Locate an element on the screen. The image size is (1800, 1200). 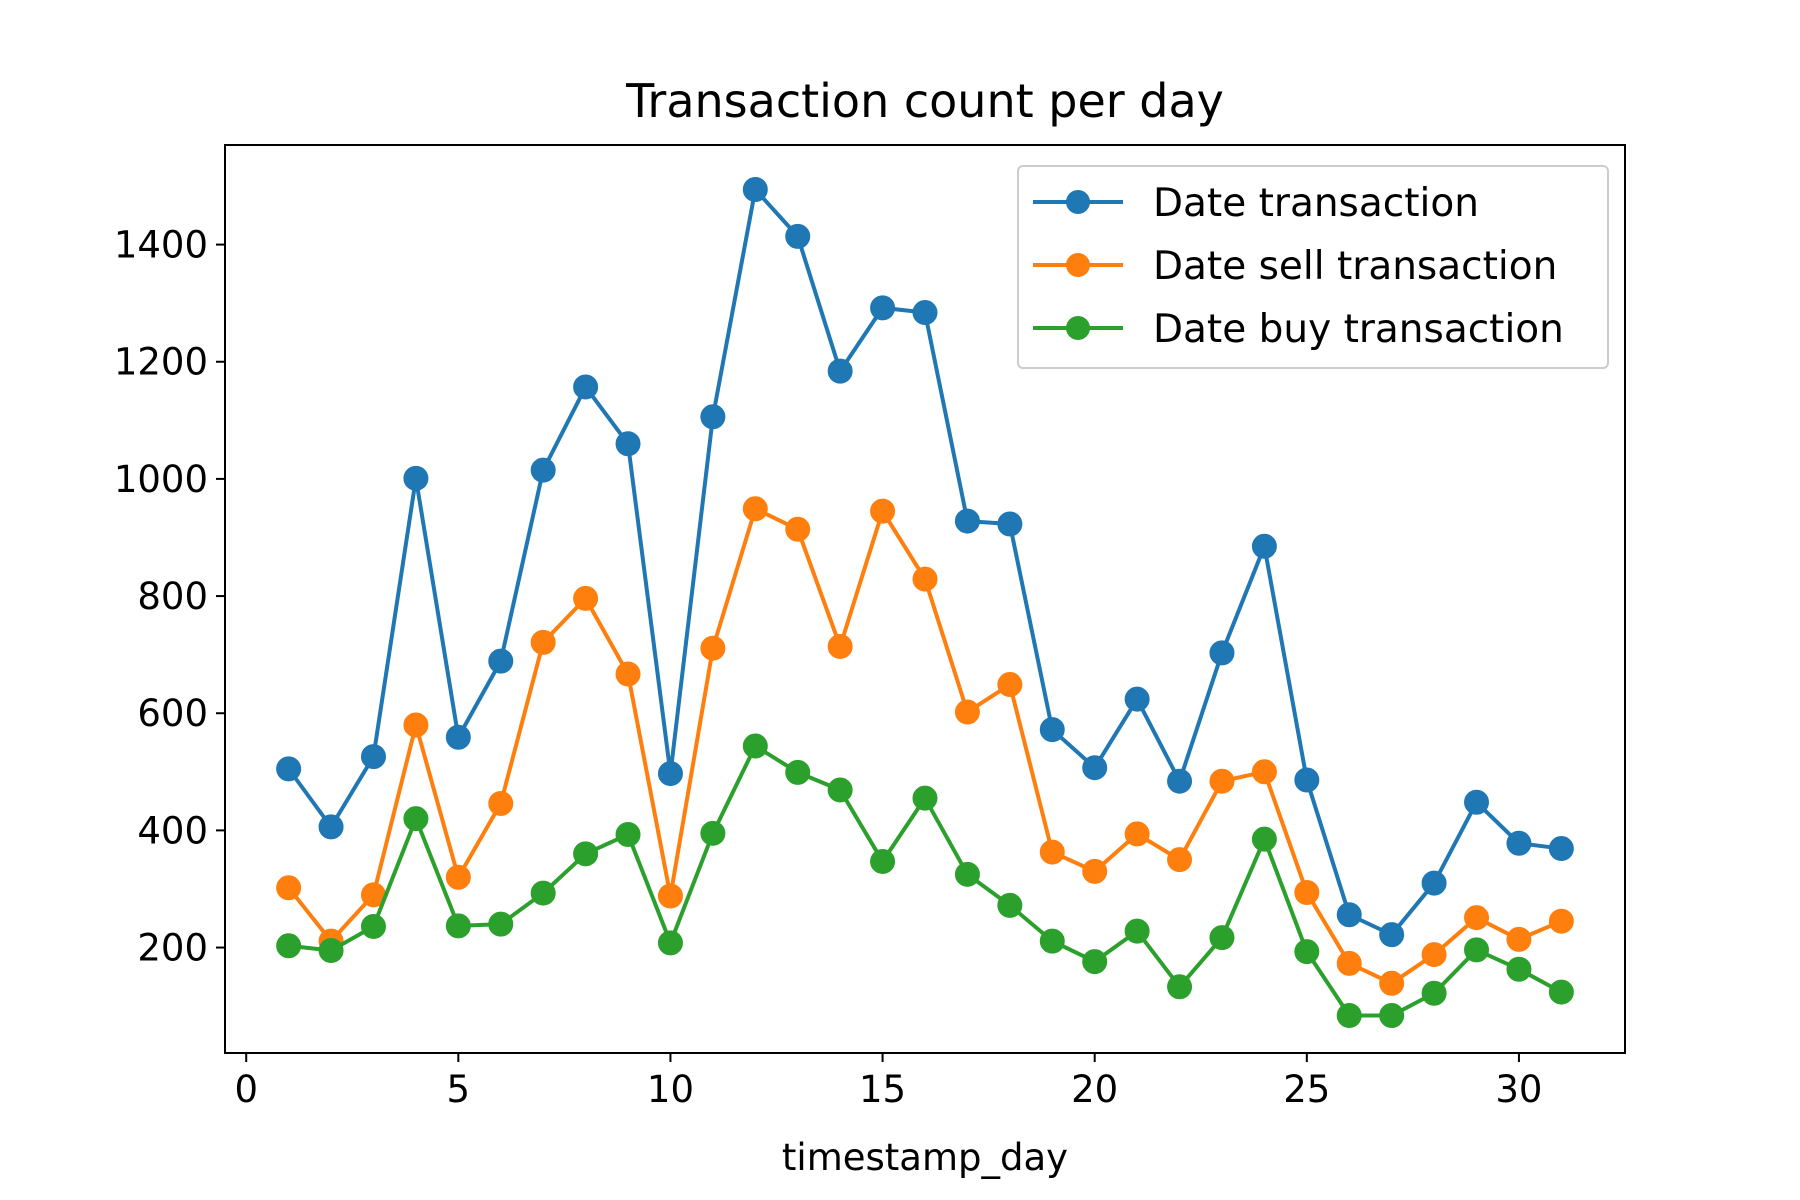
legend-entry-3: Date buy transaction is located at coordinates (1298, 329).